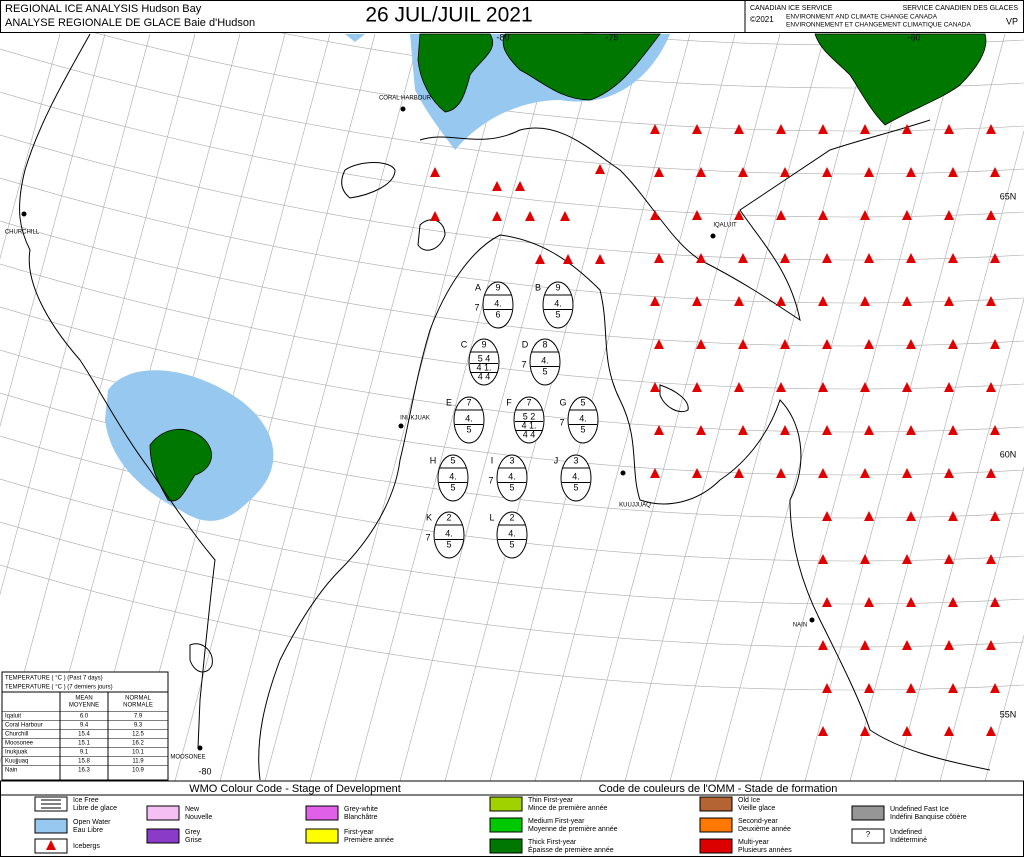  What do you see at coordinates (476, 307) in the screenshot?
I see `egg-left: 7` at bounding box center [476, 307].